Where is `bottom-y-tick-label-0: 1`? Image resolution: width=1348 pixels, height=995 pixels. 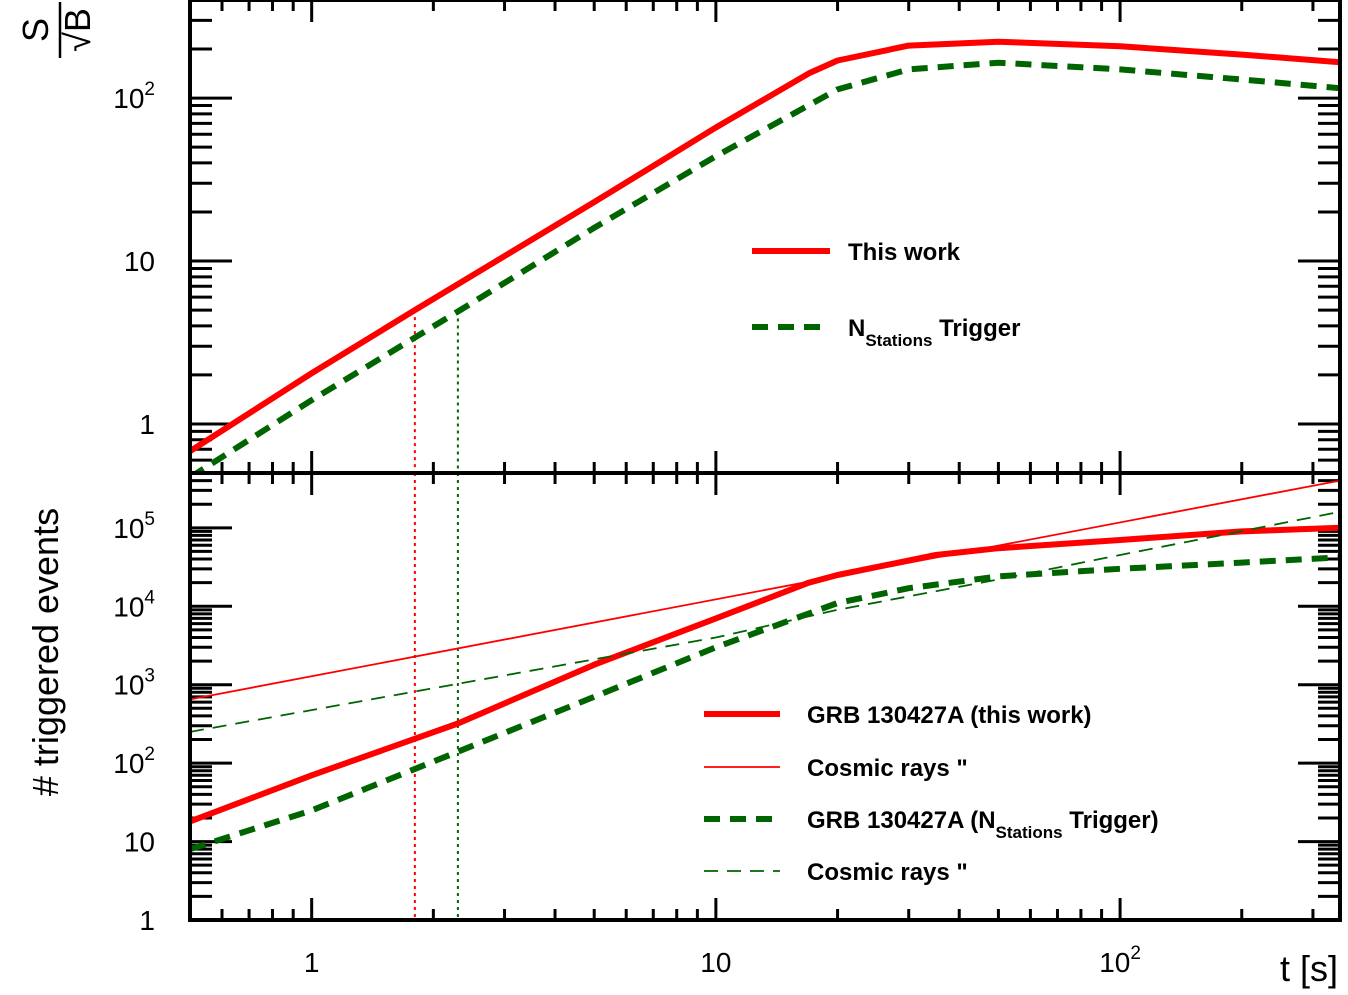 bottom-y-tick-label-0: 1 is located at coordinates (147, 920).